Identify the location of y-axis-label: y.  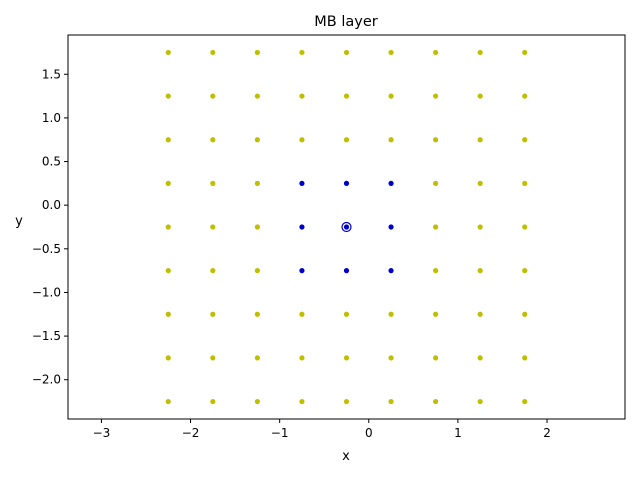
(19, 221).